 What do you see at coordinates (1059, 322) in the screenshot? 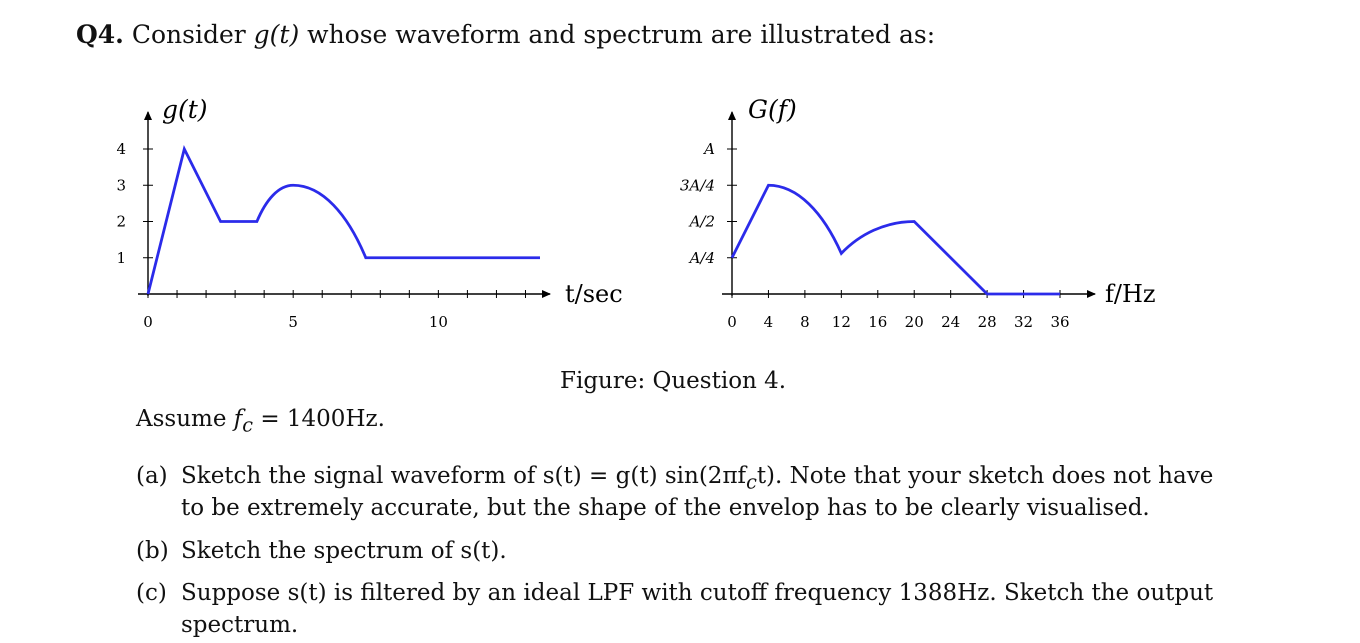
I see `x-tick-label: 36` at bounding box center [1059, 322].